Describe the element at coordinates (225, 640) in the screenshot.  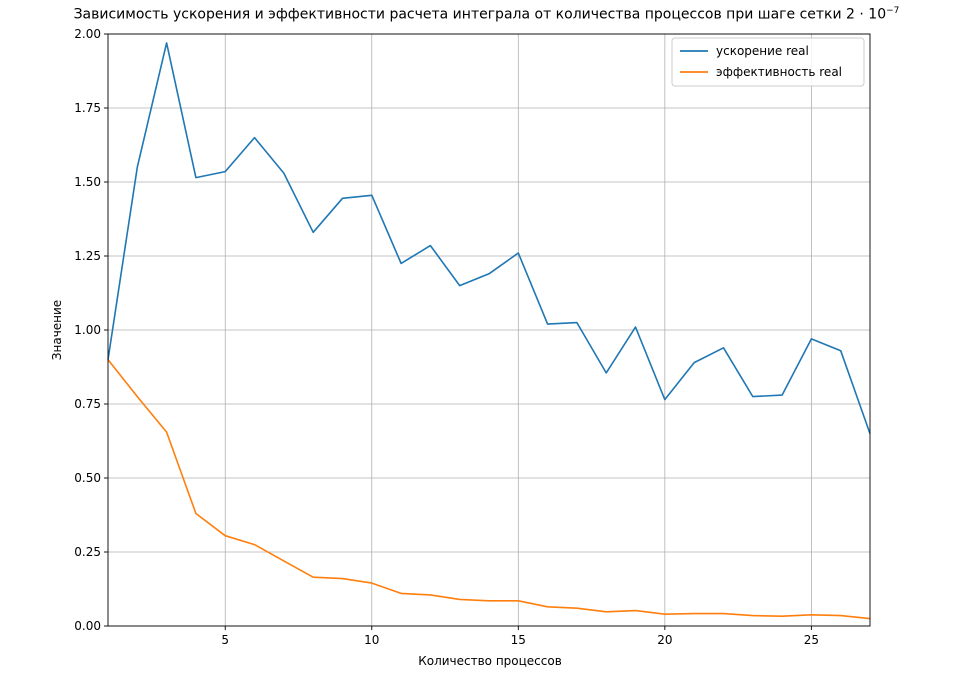
I see `x-tick-label: 5` at that location.